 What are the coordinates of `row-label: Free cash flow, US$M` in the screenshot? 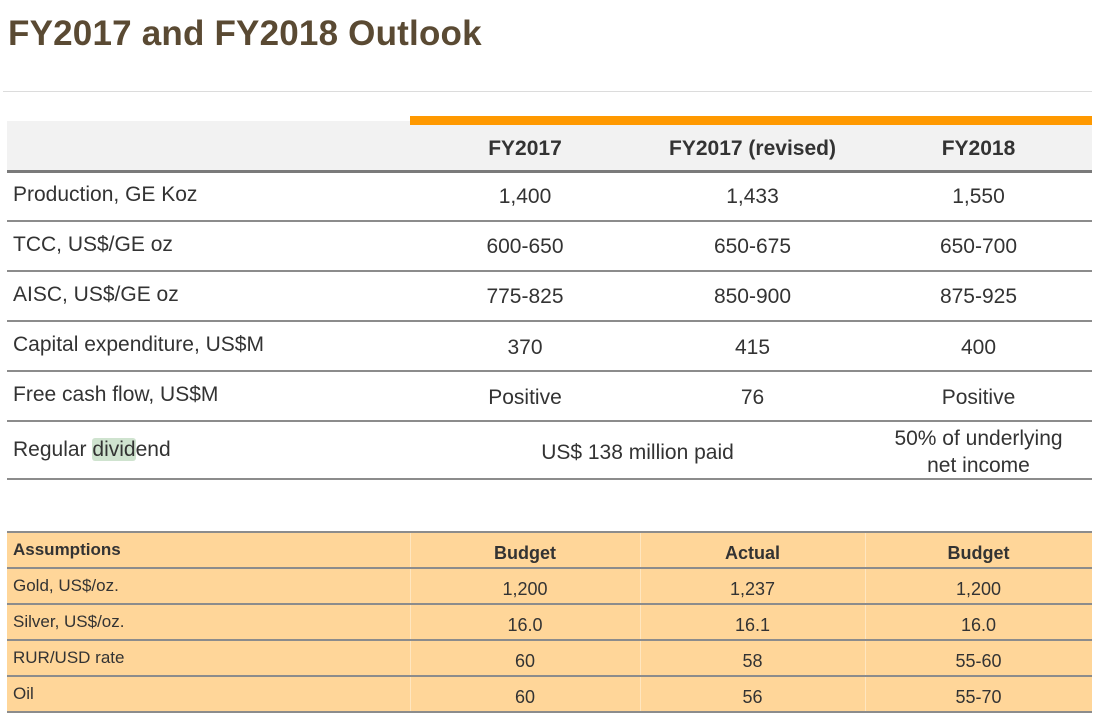 It's located at (116, 394).